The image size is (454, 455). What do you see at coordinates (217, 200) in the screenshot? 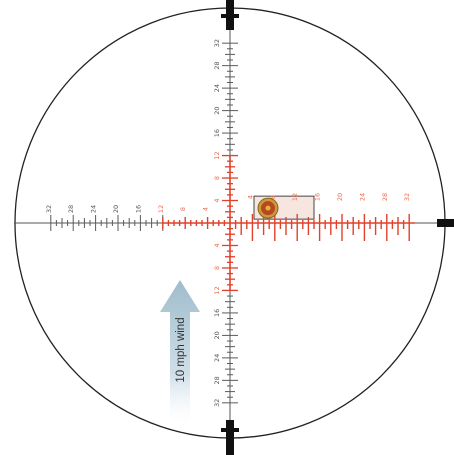
I see `label-v-top-4: 4` at bounding box center [217, 200].